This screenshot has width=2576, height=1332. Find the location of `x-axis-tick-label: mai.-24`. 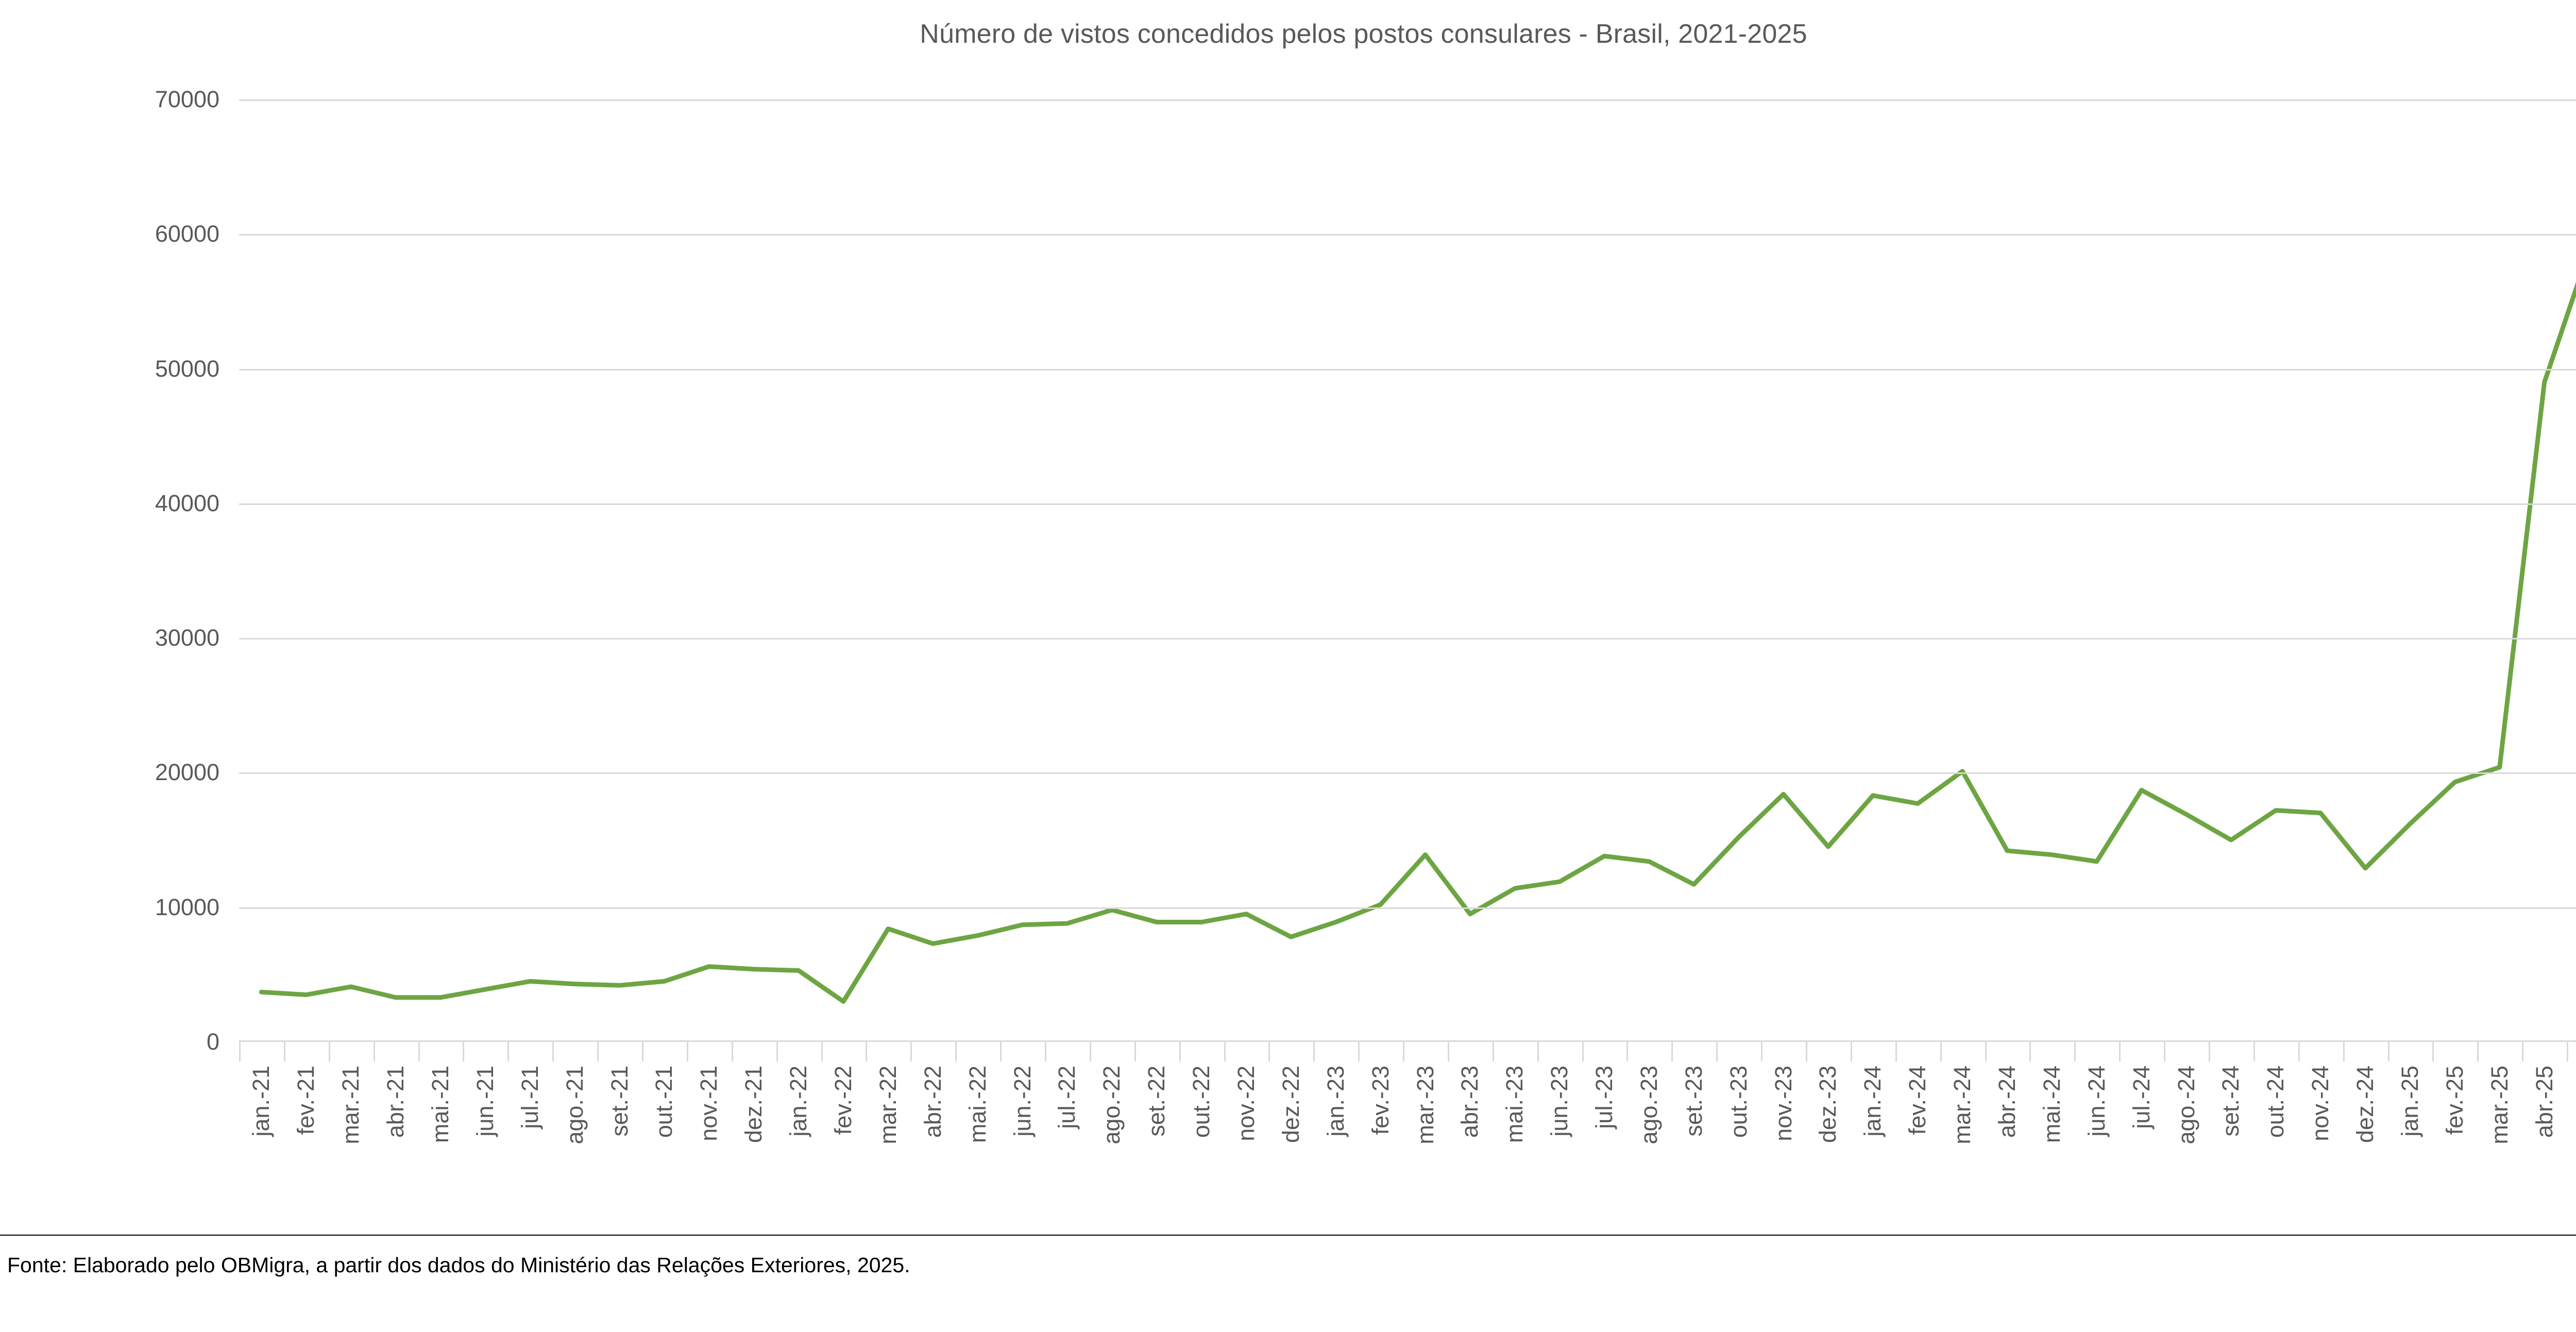

x-axis-tick-label: mai.-24 is located at coordinates (2051, 1104).